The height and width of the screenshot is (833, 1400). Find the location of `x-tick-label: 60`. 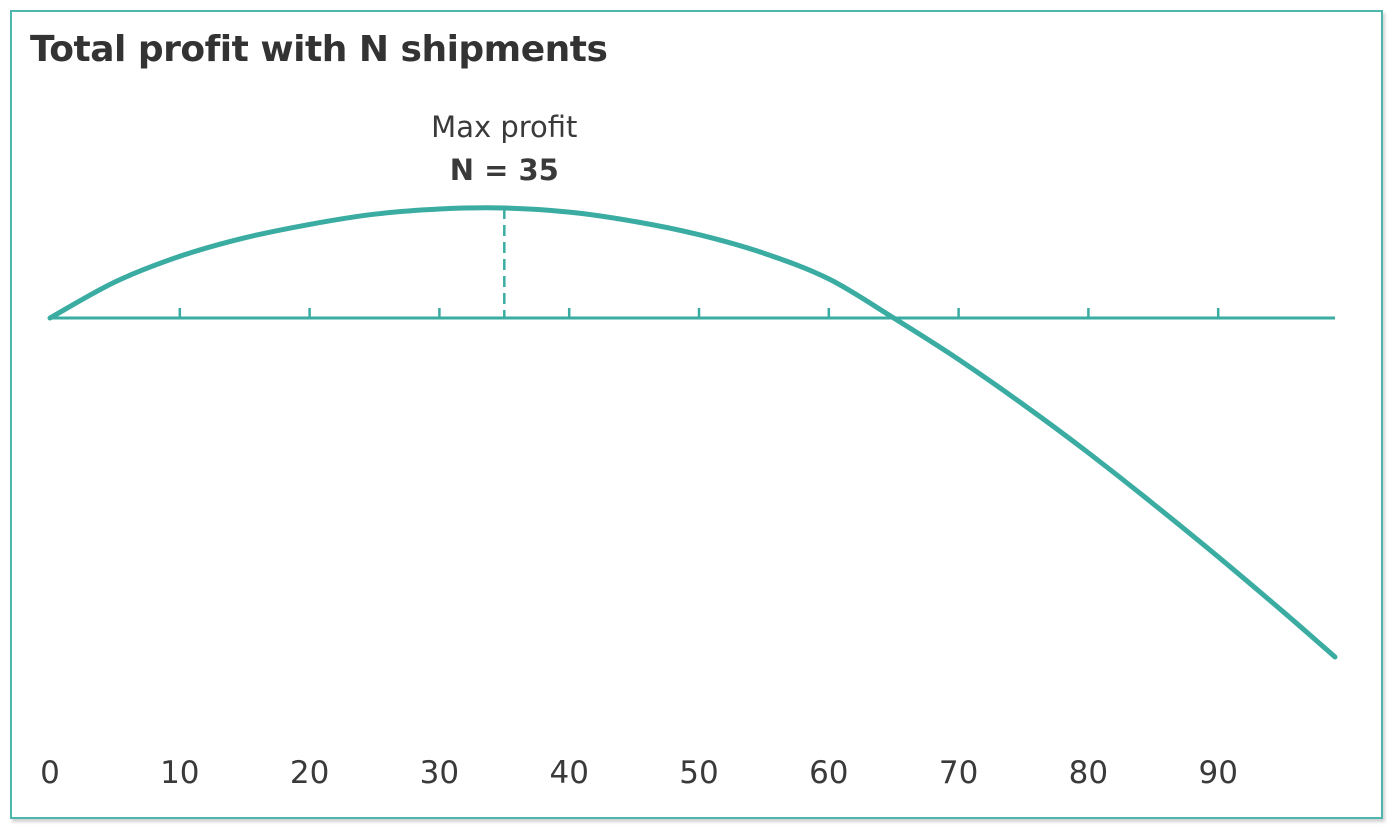

x-tick-label: 60 is located at coordinates (828, 773).